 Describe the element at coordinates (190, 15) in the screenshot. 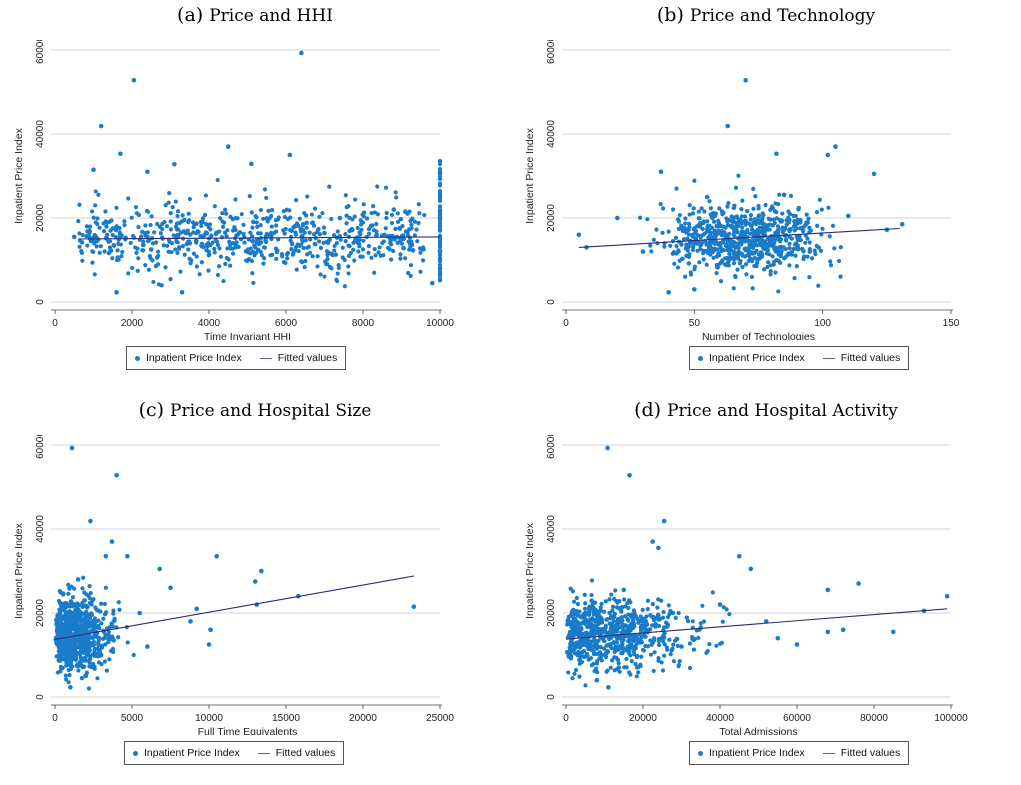

I see `panel-tag: (a)` at that location.